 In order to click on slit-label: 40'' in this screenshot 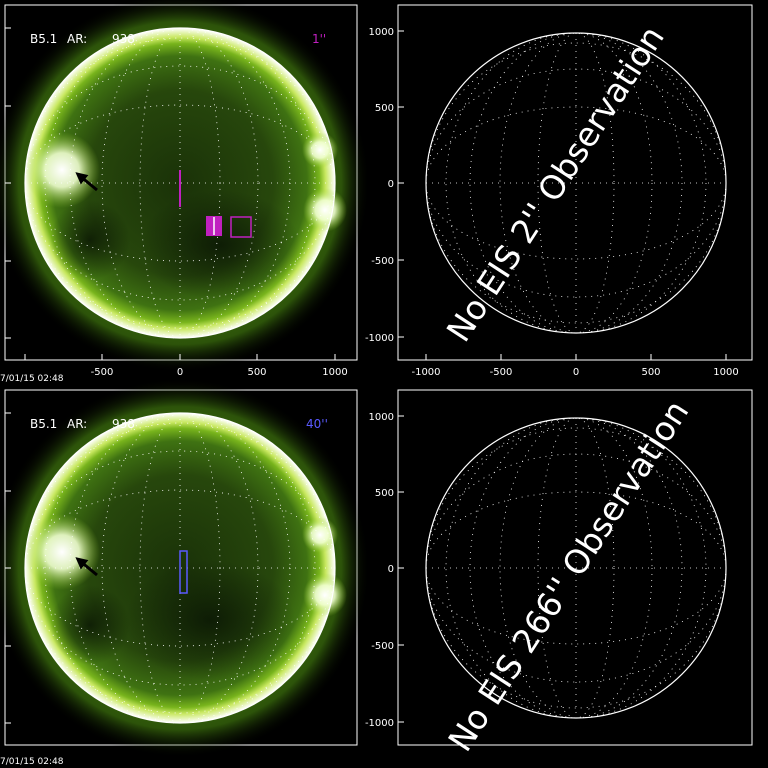, I will do `click(317, 424)`.